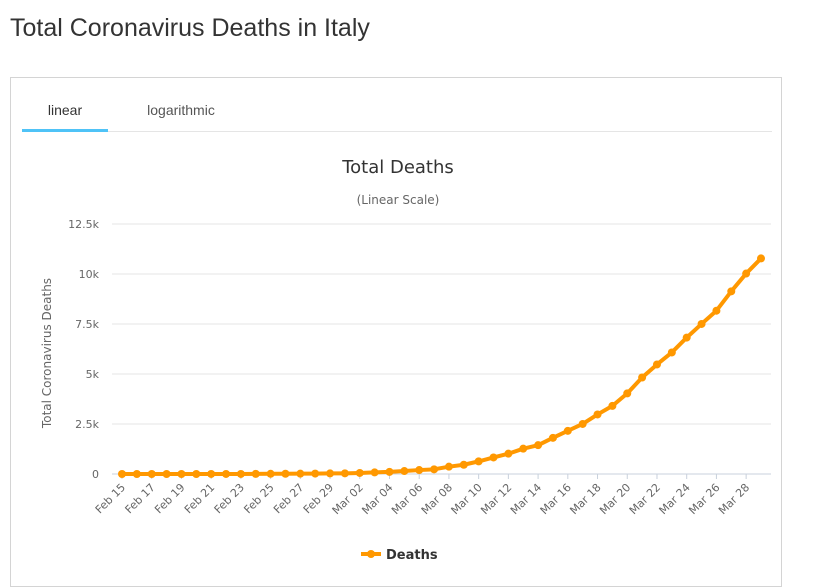  Describe the element at coordinates (397, 167) in the screenshot. I see `chart-title: Total Deaths` at that location.